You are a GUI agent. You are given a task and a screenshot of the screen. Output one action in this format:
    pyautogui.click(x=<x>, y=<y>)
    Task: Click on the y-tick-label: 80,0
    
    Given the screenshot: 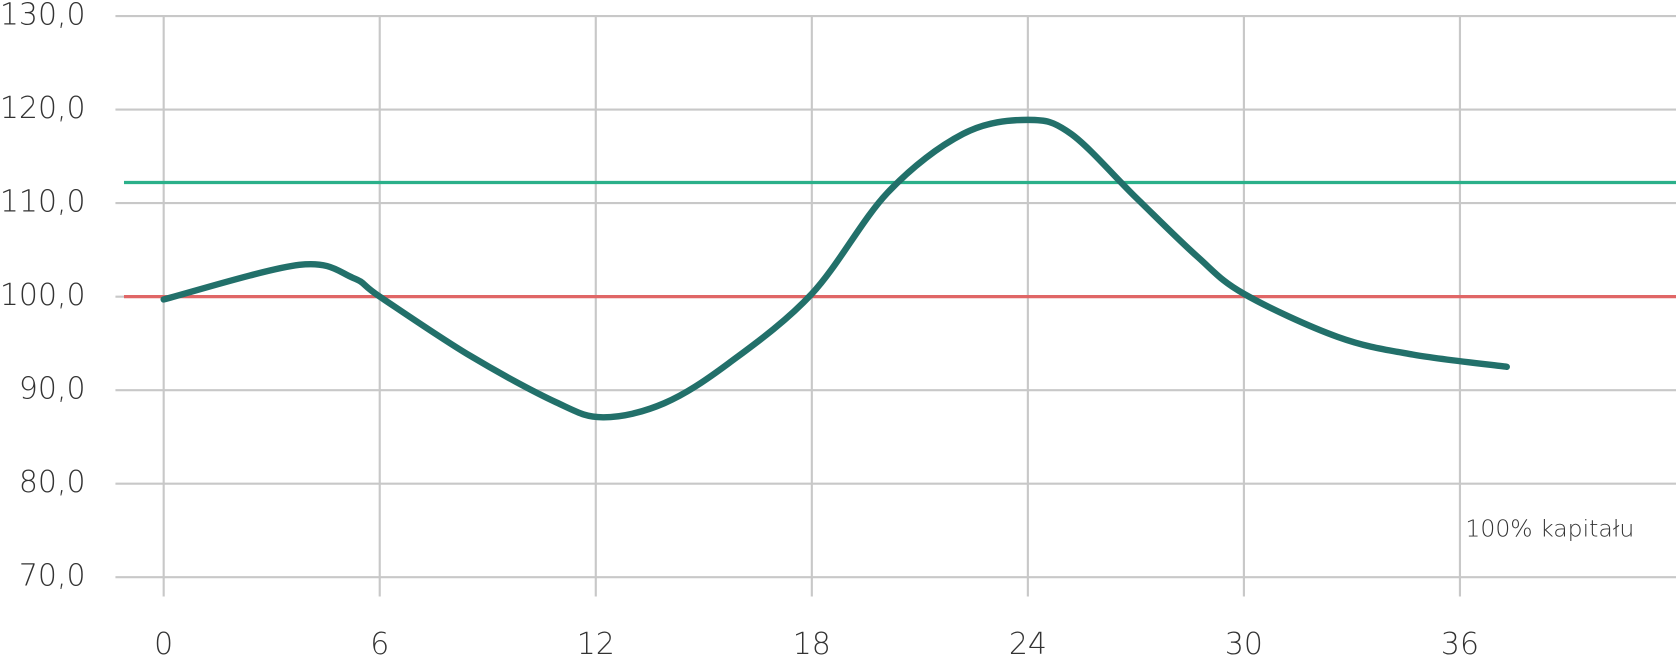 What is the action you would take?
    pyautogui.click(x=52, y=482)
    